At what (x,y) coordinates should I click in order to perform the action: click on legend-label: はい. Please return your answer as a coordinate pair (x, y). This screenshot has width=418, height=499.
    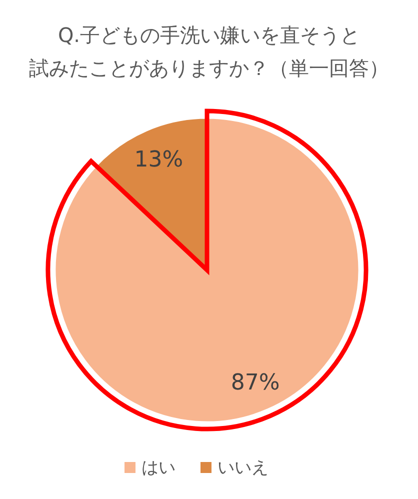
    Looking at the image, I should click on (159, 468).